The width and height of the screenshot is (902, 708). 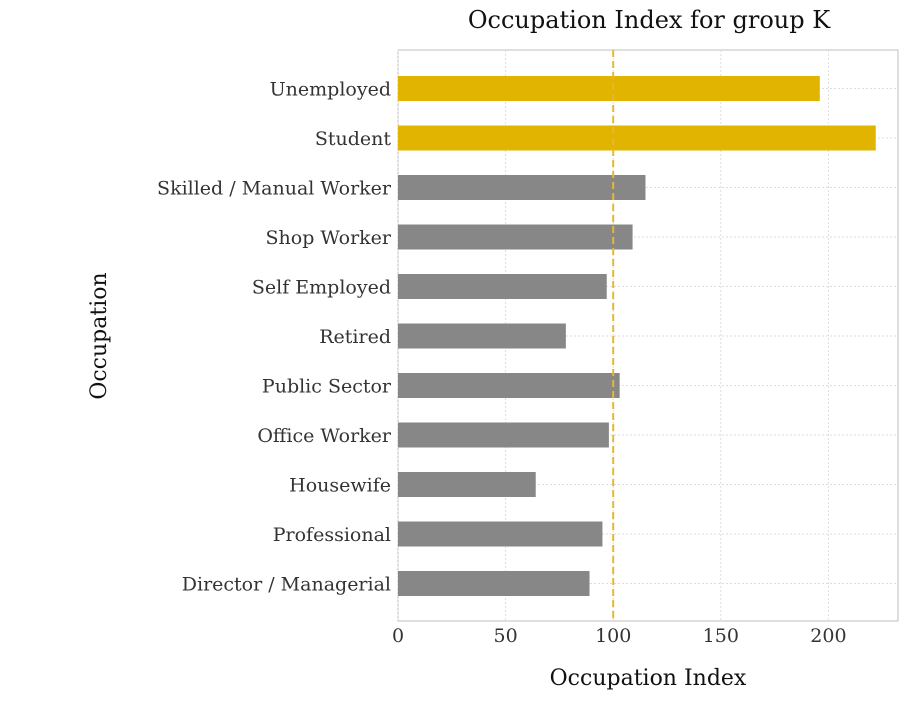 I want to click on bar-public-sector, so click(x=509, y=385).